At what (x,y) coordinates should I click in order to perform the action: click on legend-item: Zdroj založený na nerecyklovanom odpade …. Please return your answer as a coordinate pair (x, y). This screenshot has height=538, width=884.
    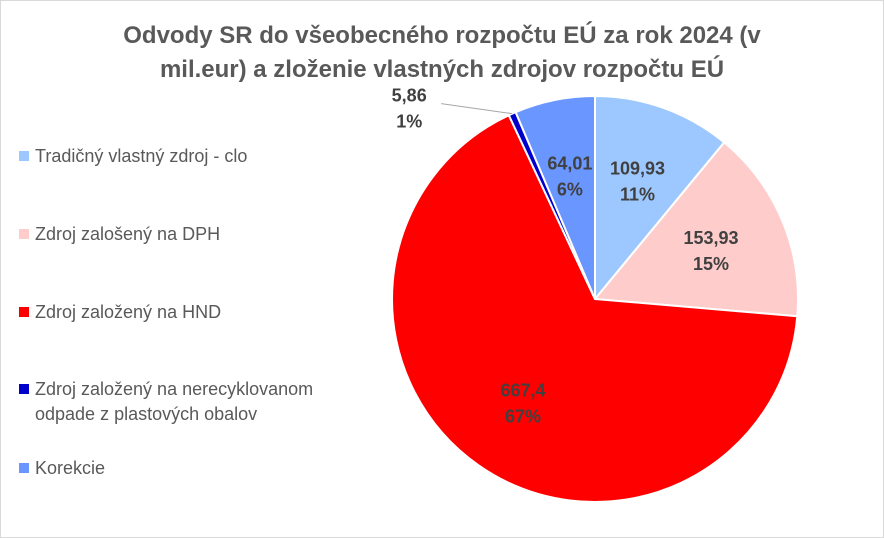
    Looking at the image, I should click on (189, 402).